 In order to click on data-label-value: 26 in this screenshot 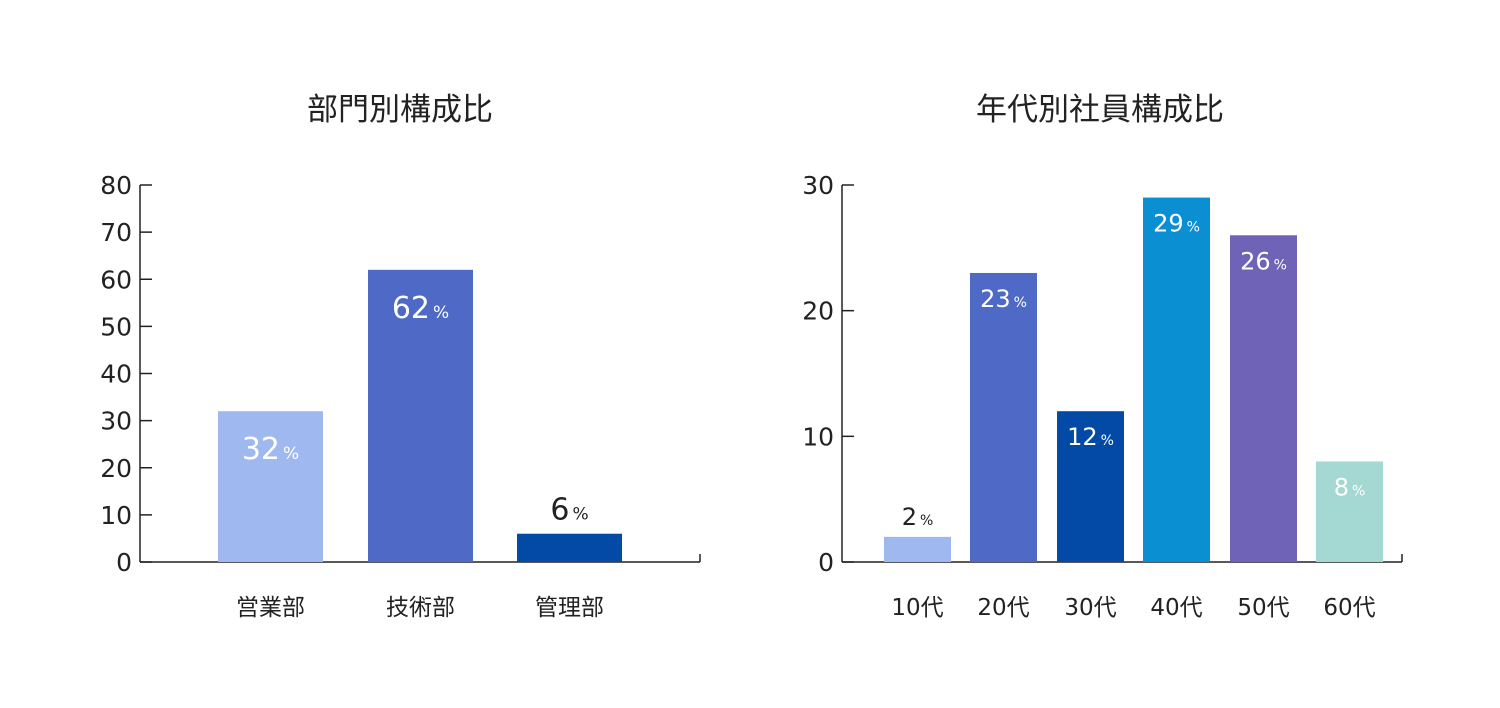, I will do `click(1255, 261)`.